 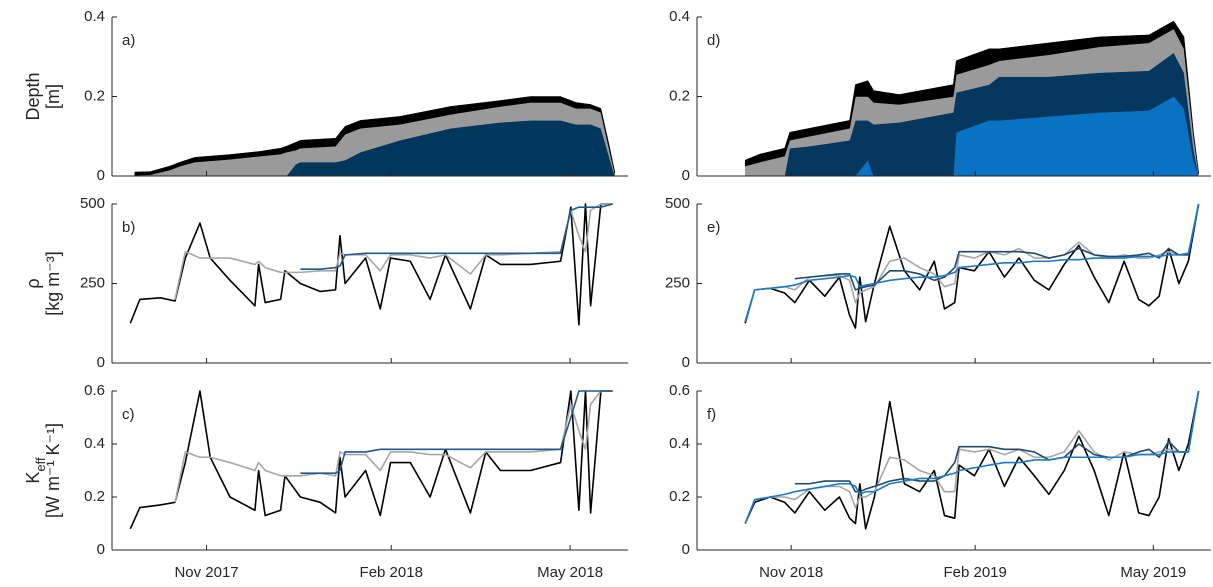 What do you see at coordinates (206, 572) in the screenshot?
I see `x-tick-label: Nov 2017` at bounding box center [206, 572].